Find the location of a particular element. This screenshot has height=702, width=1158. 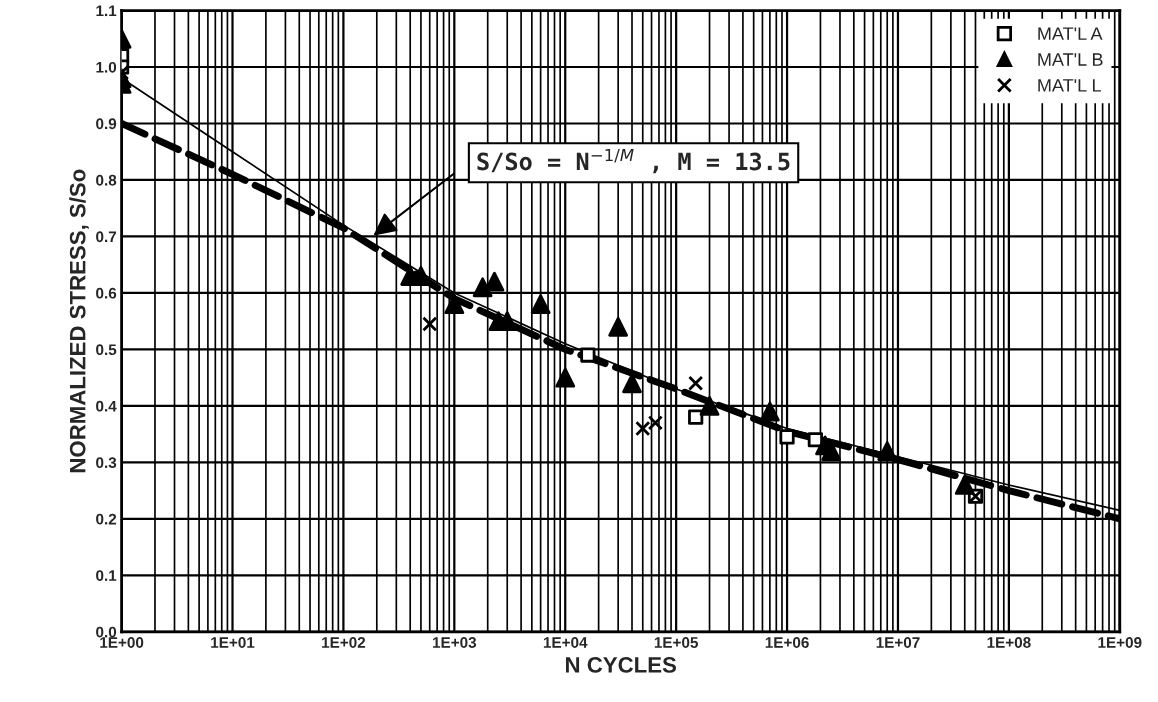

x-tick-label: 1E+06 is located at coordinates (787, 642).